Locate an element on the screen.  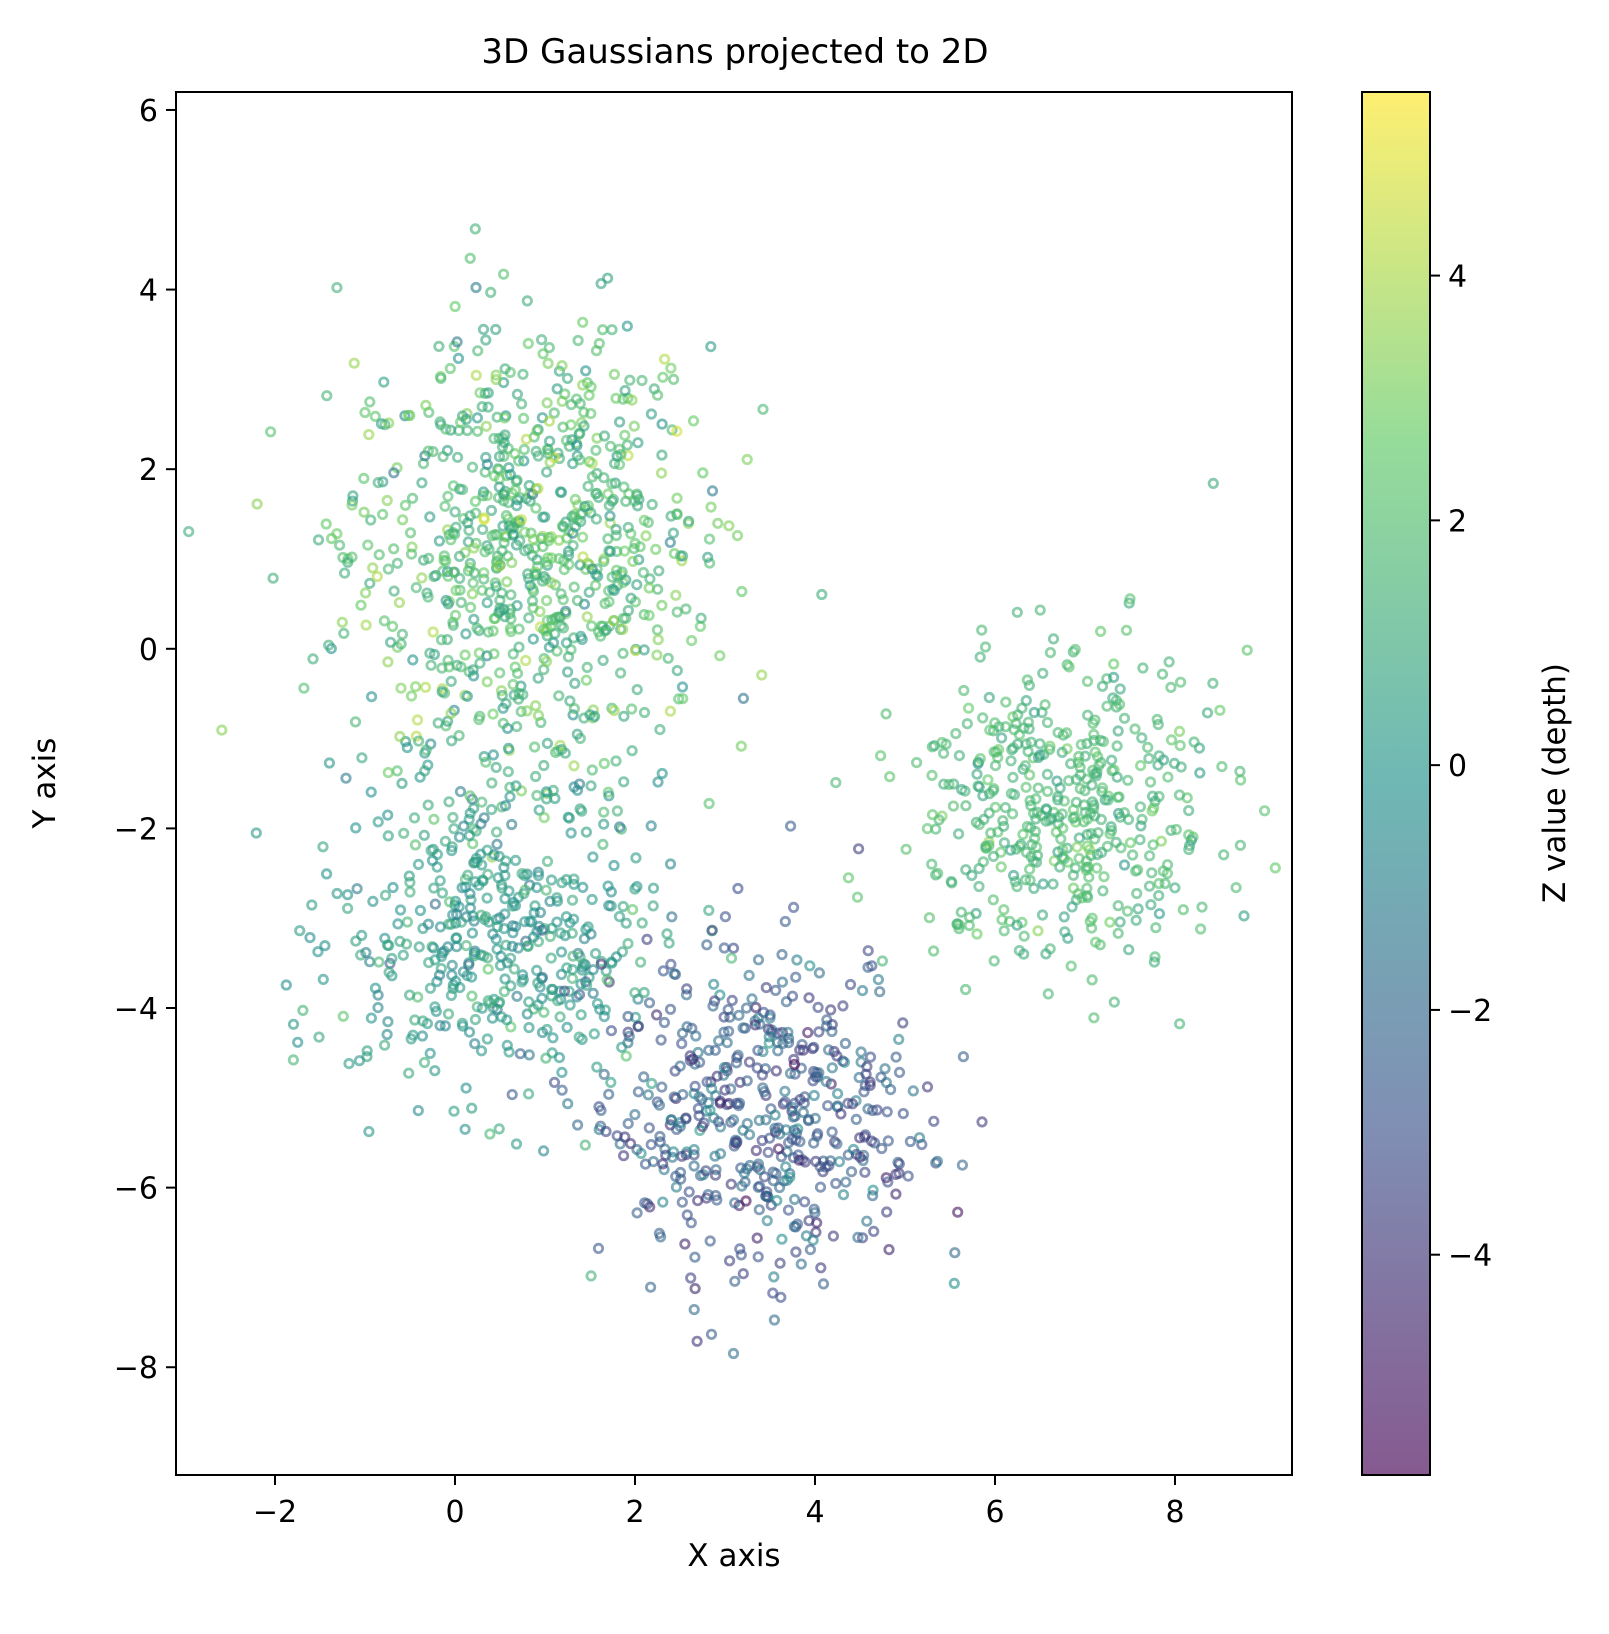
y-tick-label: 6 is located at coordinates (148, 111).